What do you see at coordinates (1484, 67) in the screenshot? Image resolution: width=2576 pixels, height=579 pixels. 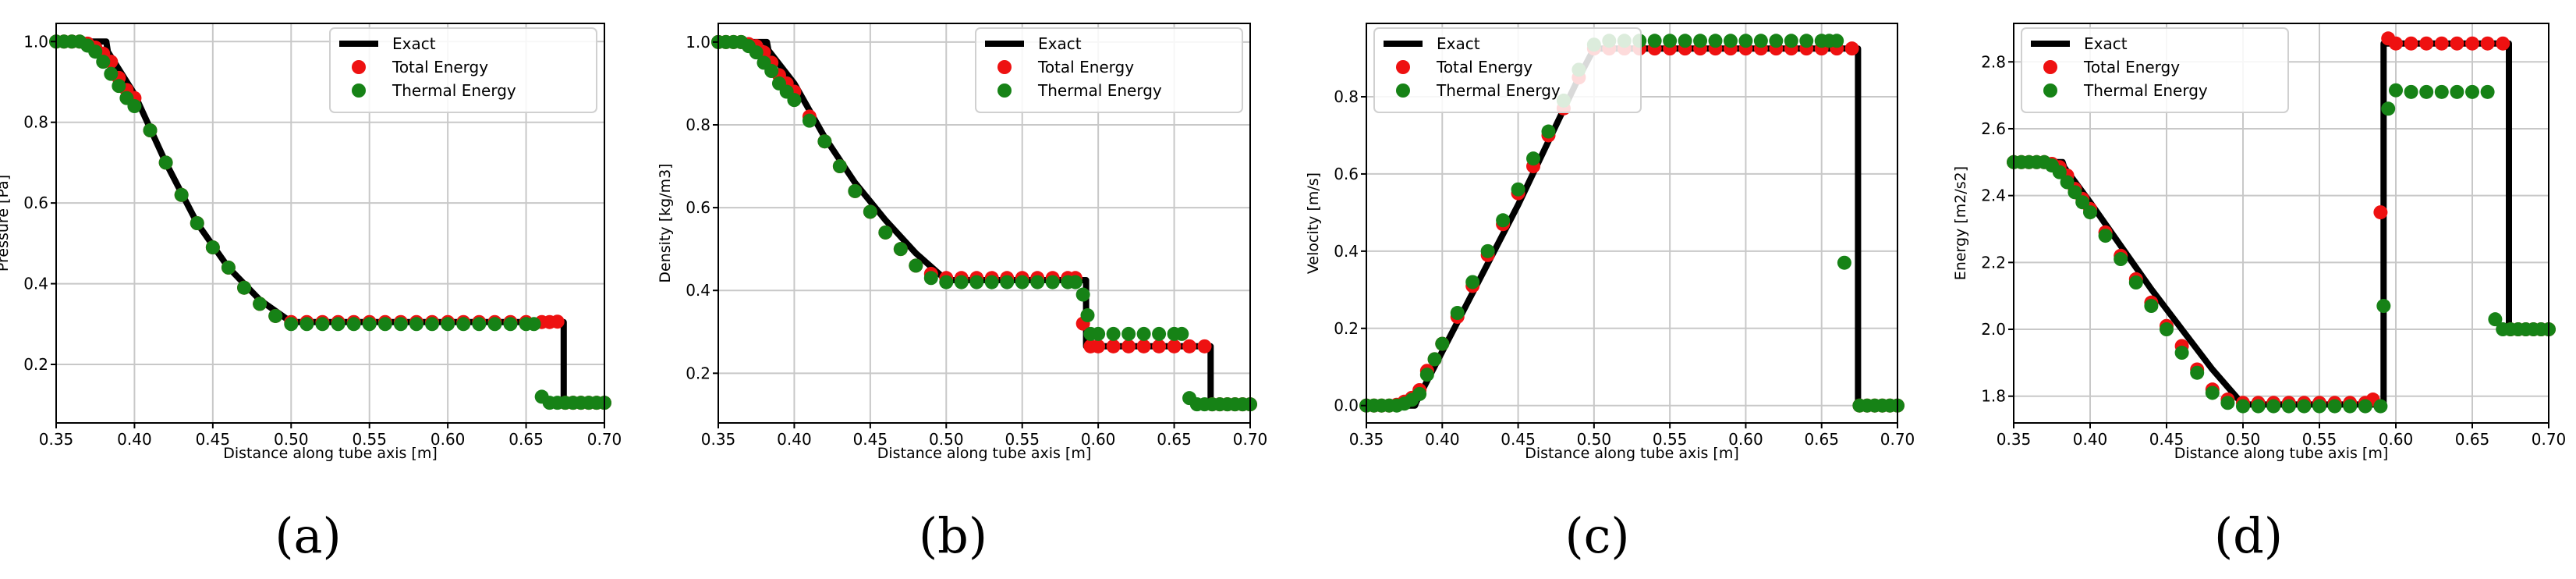 I see `legend-label: Total Energy` at bounding box center [1484, 67].